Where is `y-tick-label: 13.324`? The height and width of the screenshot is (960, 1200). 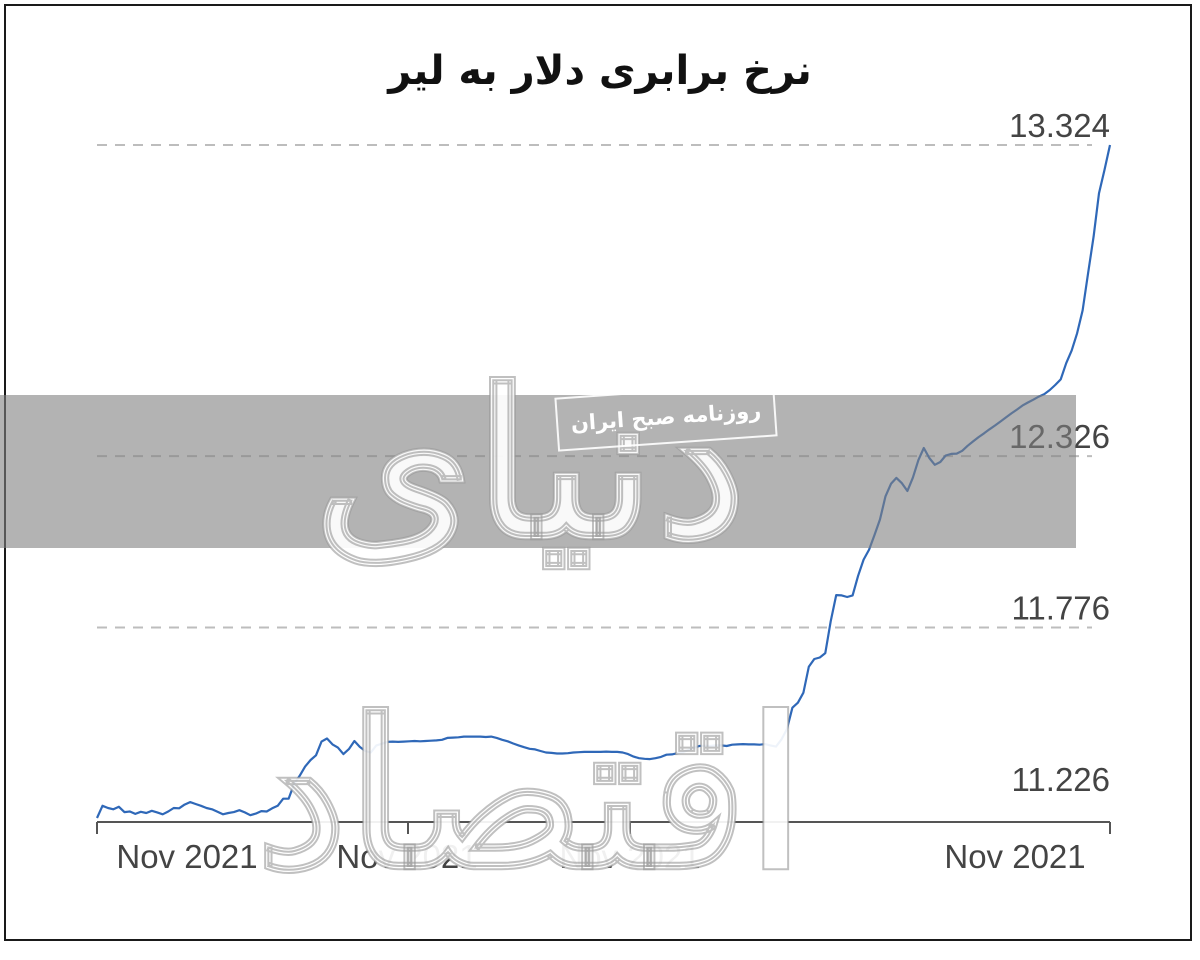
y-tick-label: 13.324 is located at coordinates (1059, 125).